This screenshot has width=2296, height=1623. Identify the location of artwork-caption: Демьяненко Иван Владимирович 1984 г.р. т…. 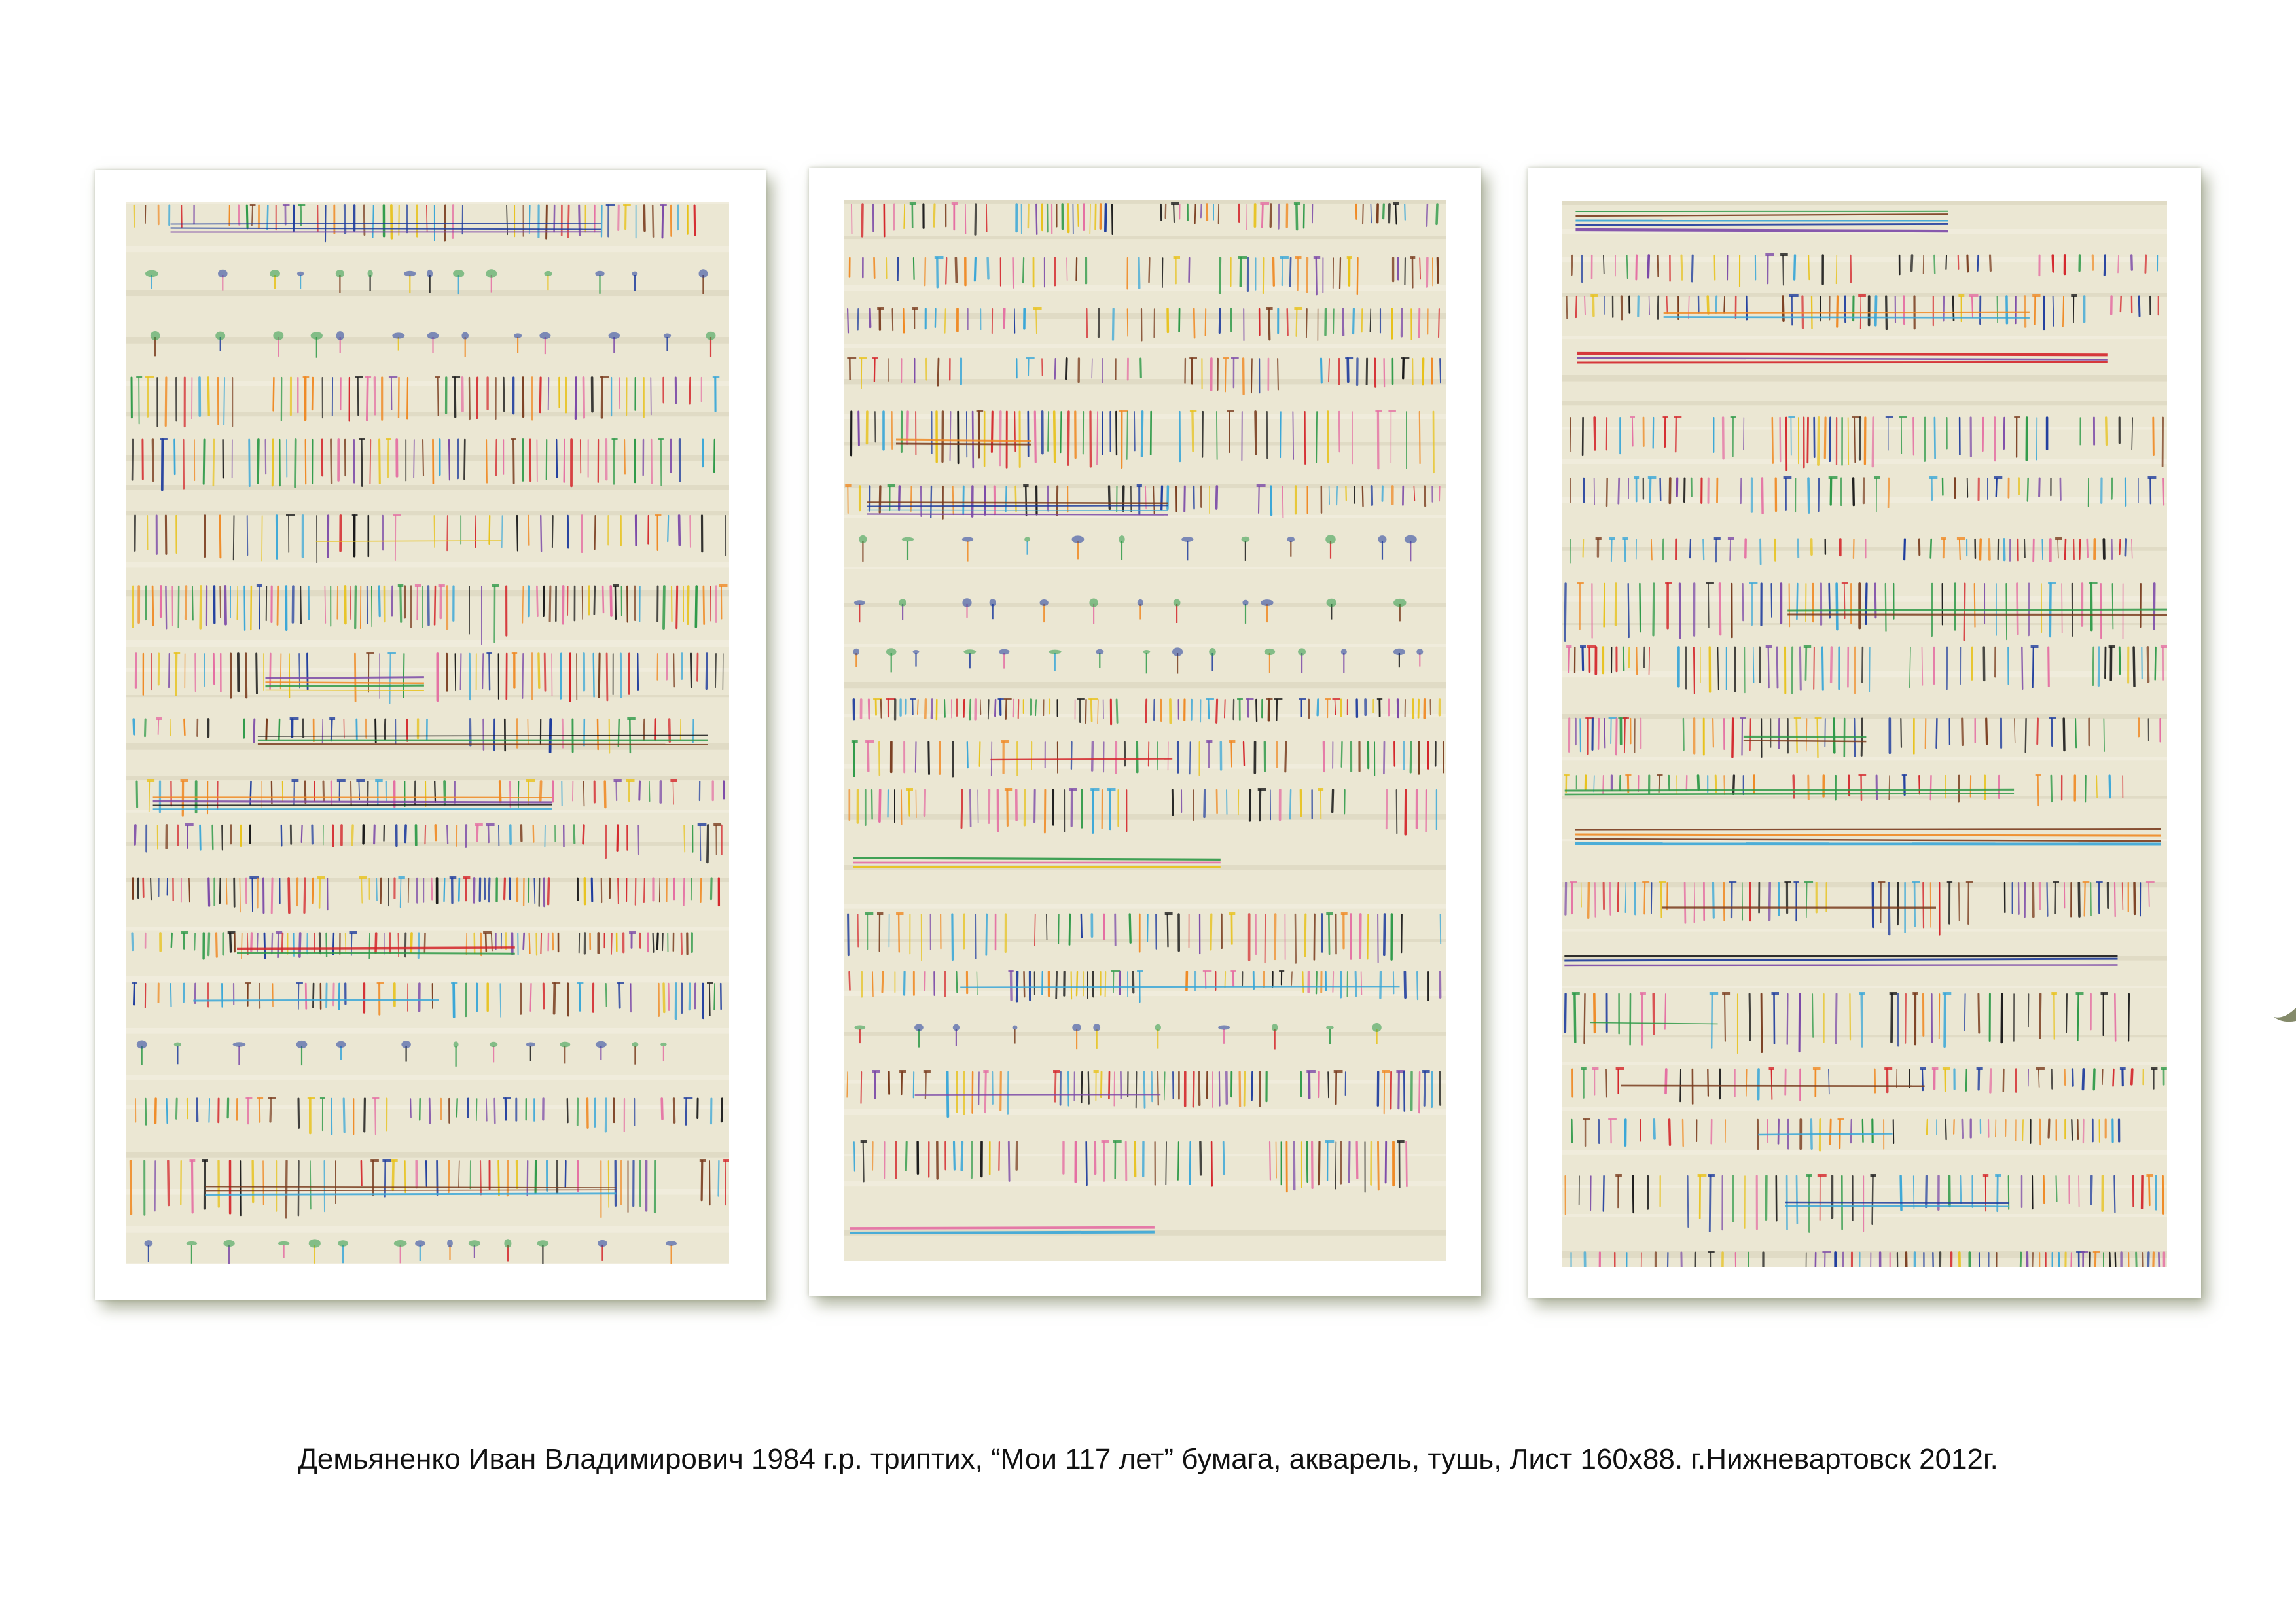
(1148, 1459).